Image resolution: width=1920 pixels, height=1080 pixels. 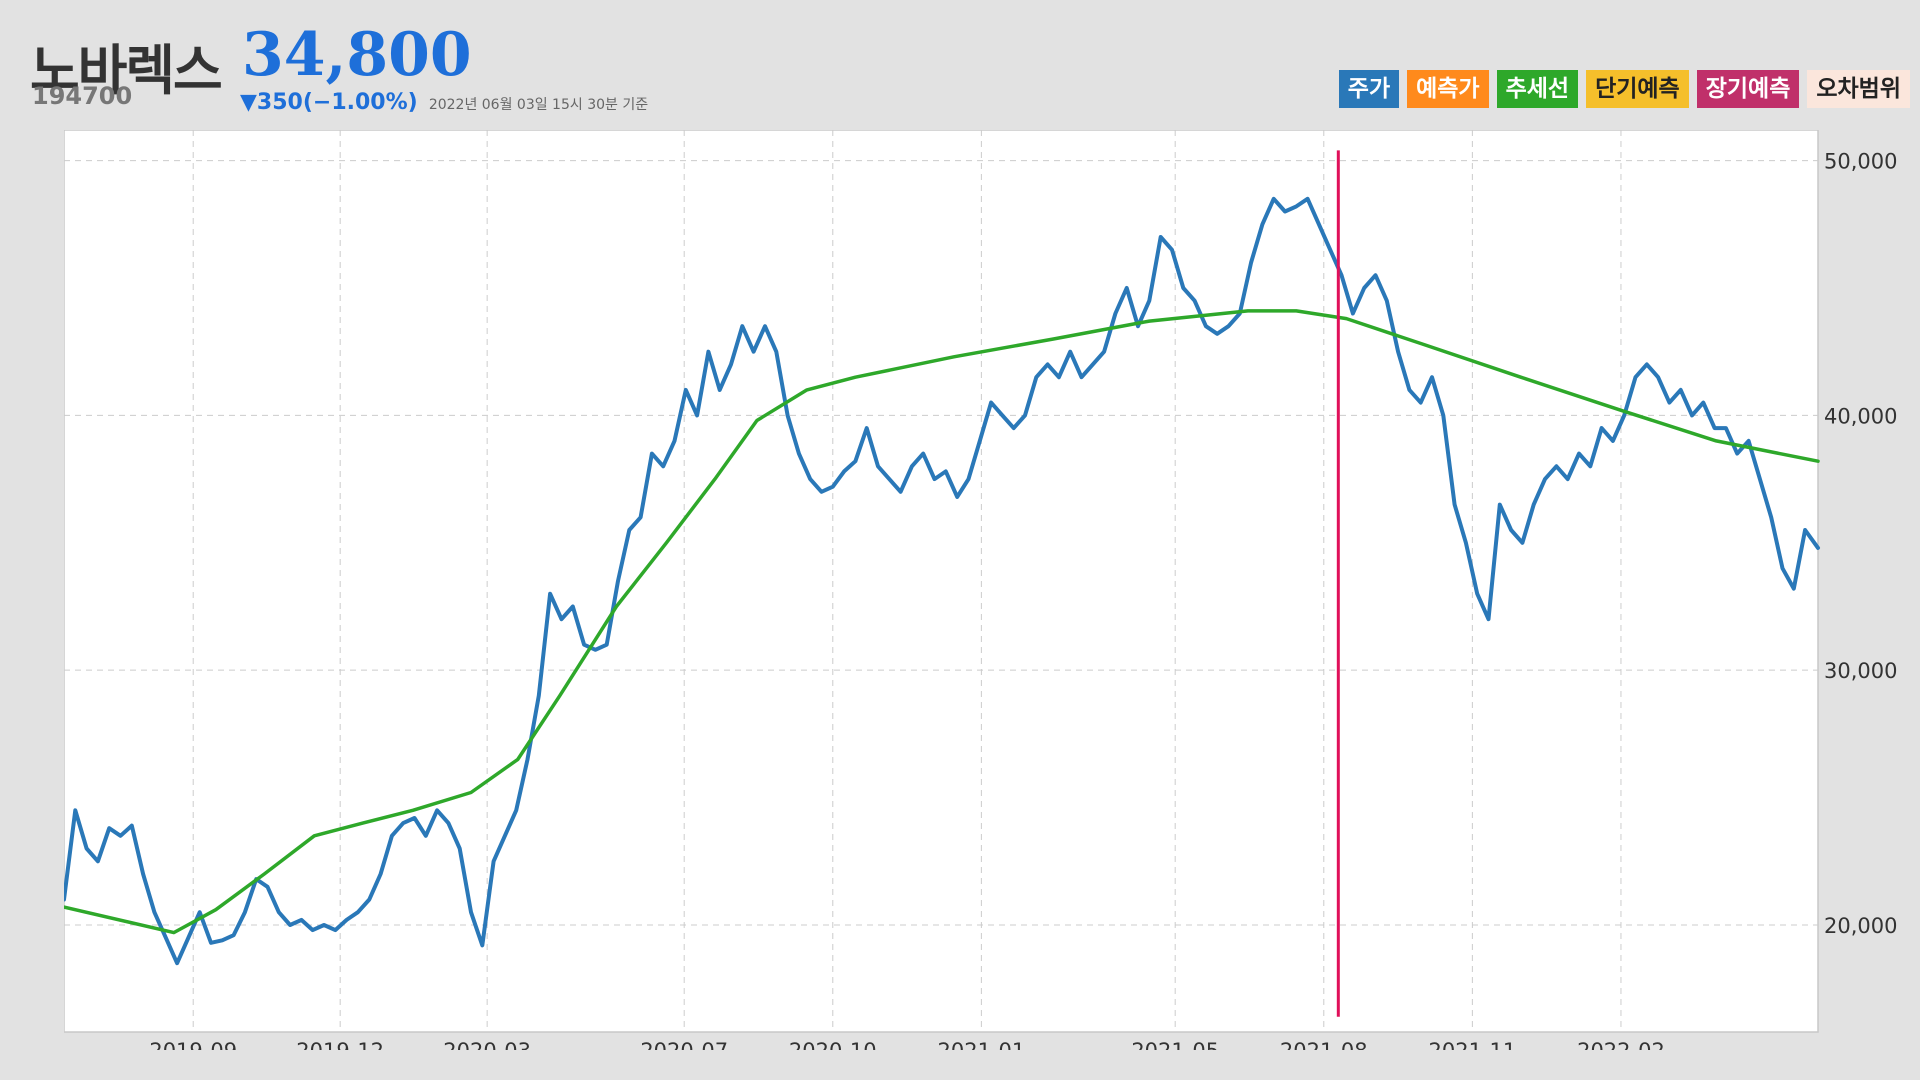 What do you see at coordinates (1621, 1044) in the screenshot?
I see `x-tick-label: 2022-02` at bounding box center [1621, 1044].